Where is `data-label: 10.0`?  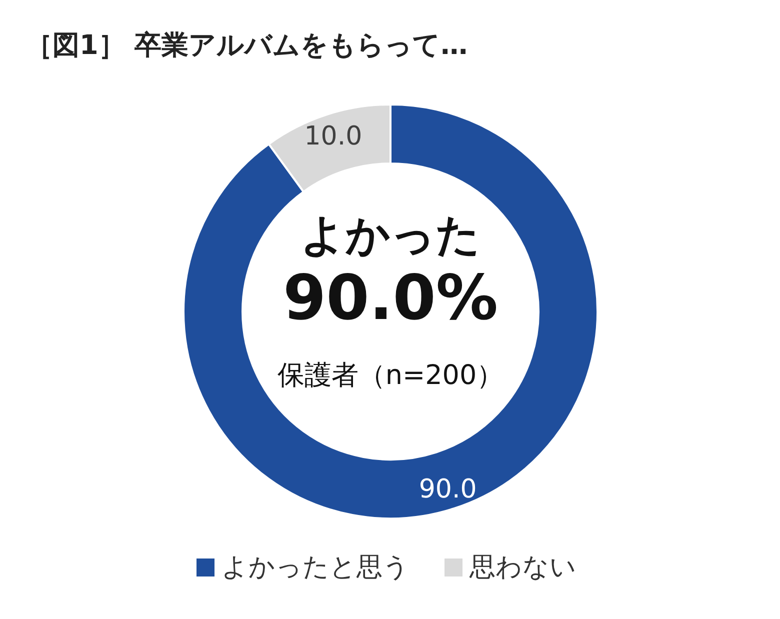
data-label: 10.0 is located at coordinates (333, 137).